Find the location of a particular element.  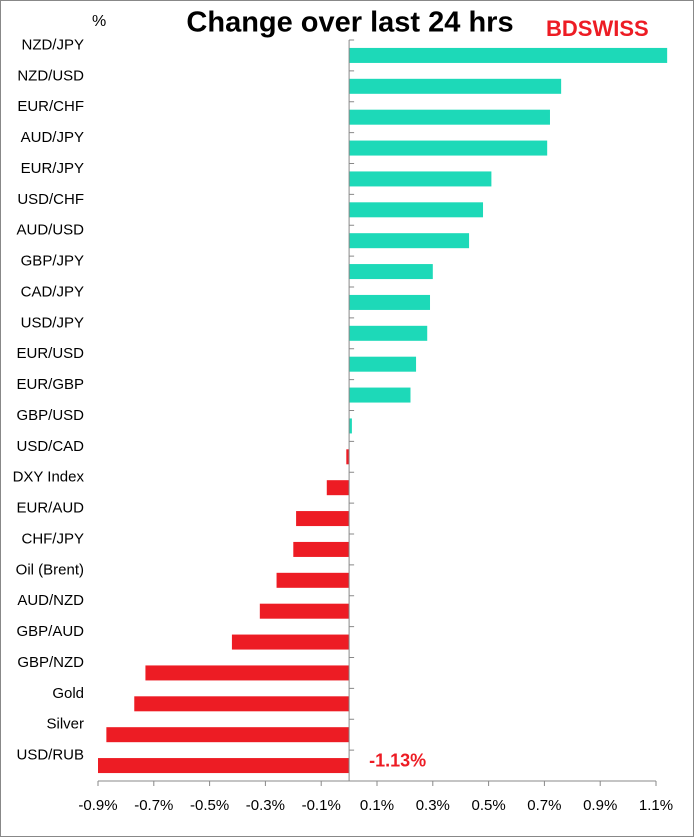

x-tick-label: 0.5% is located at coordinates (488, 805).